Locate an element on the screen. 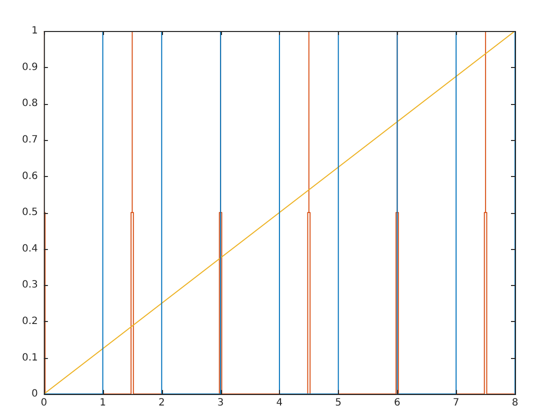 The image size is (560, 420). y-tick-label: 0.4 is located at coordinates (30, 248).